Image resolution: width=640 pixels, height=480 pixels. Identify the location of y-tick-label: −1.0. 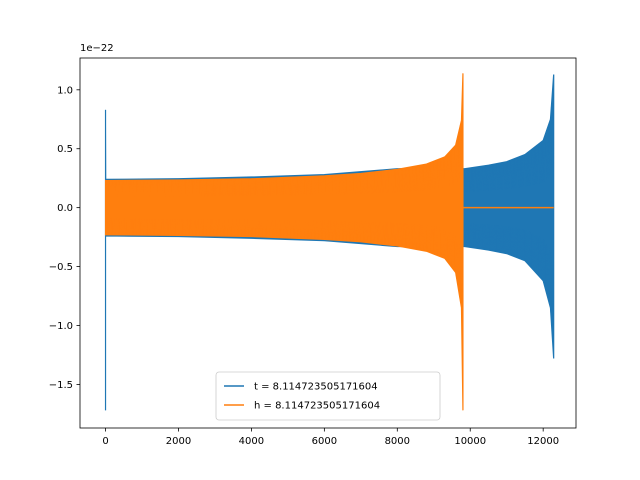
(61, 326).